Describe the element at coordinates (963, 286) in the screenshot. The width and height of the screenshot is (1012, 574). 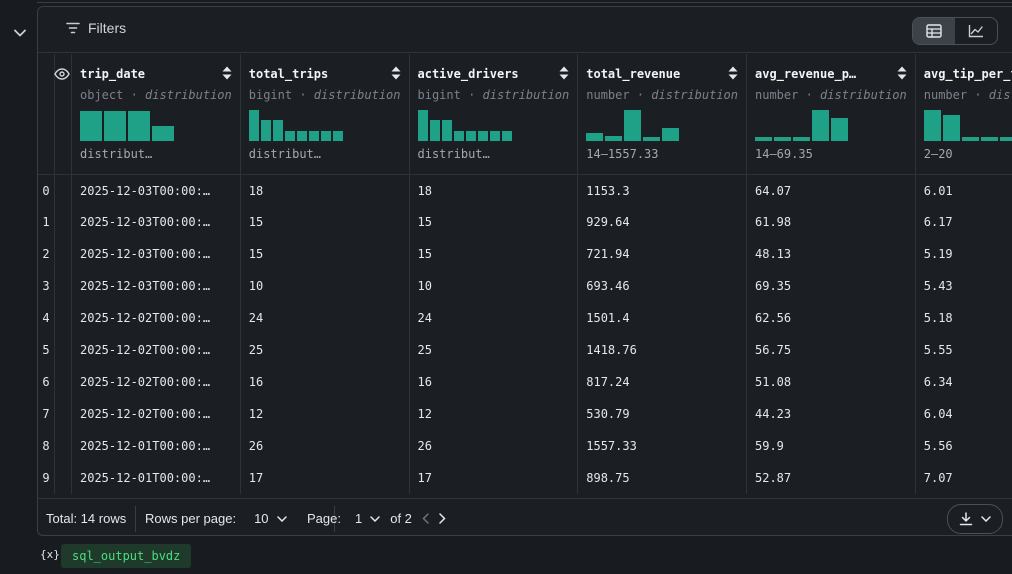
I see `table-cell: 5.43` at that location.